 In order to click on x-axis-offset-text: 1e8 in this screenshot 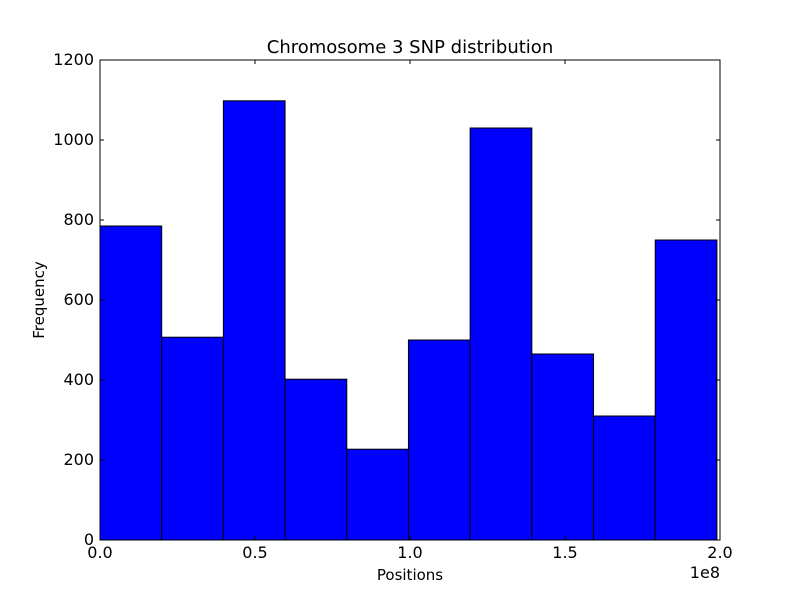, I will do `click(705, 572)`.